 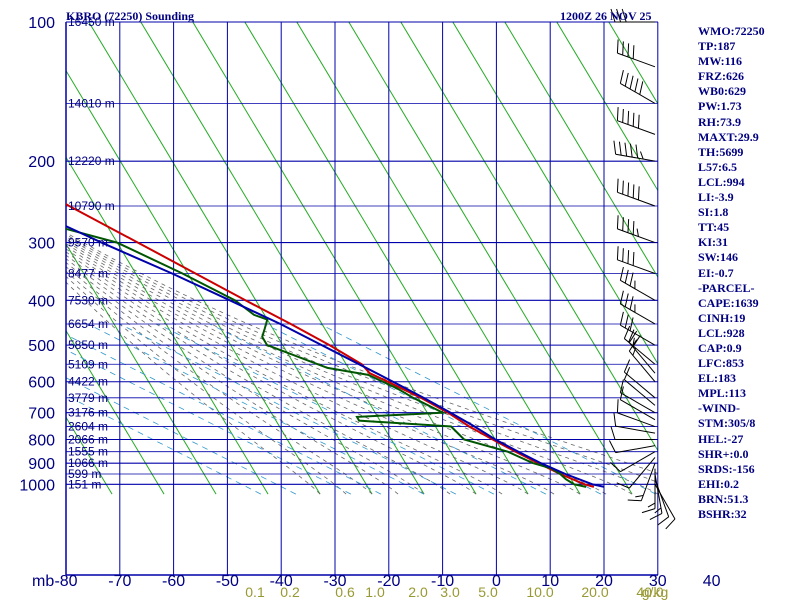 What do you see at coordinates (41, 414) in the screenshot?
I see `pressure-tick-label: 700` at bounding box center [41, 414].